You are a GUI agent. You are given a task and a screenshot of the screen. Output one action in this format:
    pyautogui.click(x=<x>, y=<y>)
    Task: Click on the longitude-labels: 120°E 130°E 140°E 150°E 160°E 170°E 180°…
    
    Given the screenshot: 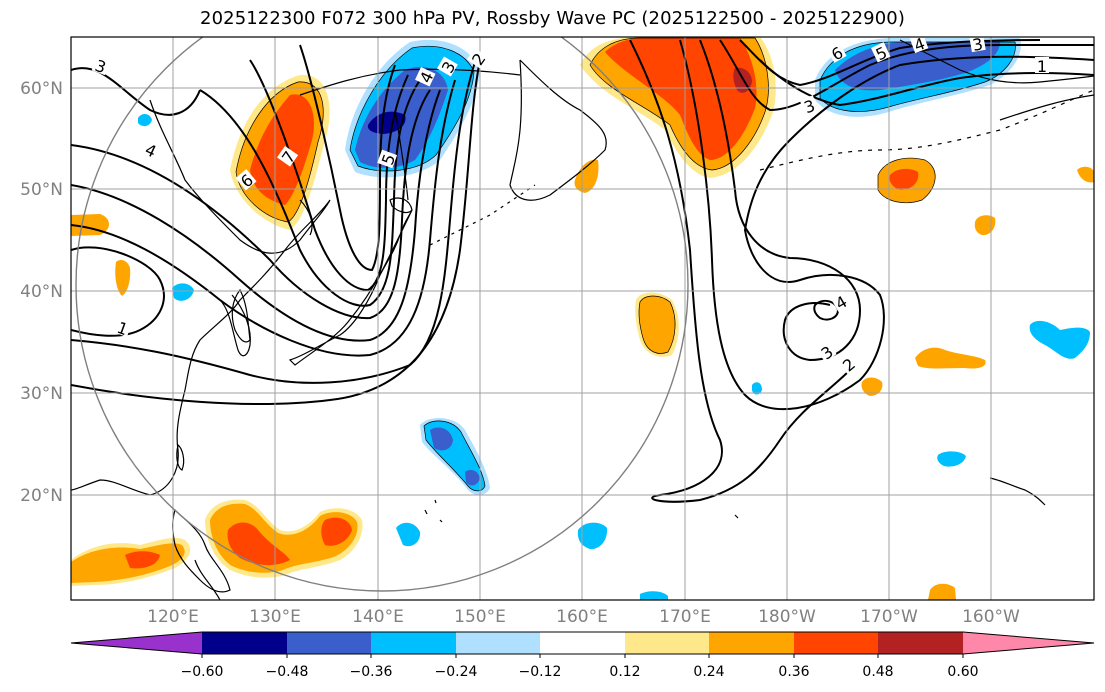 What is the action you would take?
    pyautogui.click(x=583, y=617)
    